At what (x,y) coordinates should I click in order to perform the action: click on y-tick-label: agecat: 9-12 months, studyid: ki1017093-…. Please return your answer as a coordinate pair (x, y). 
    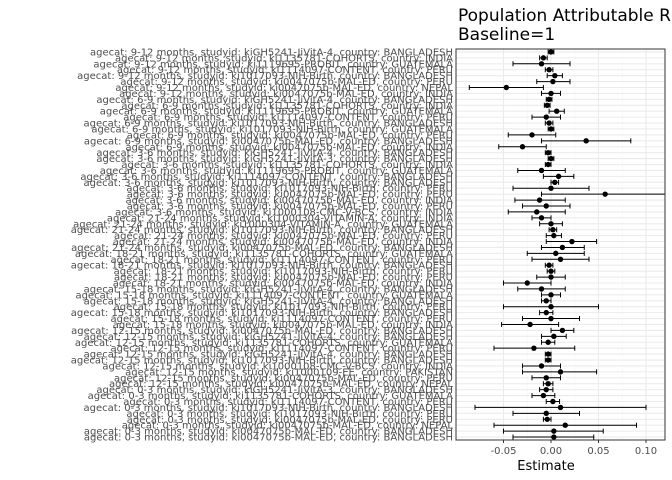
    Looking at the image, I should click on (265, 76).